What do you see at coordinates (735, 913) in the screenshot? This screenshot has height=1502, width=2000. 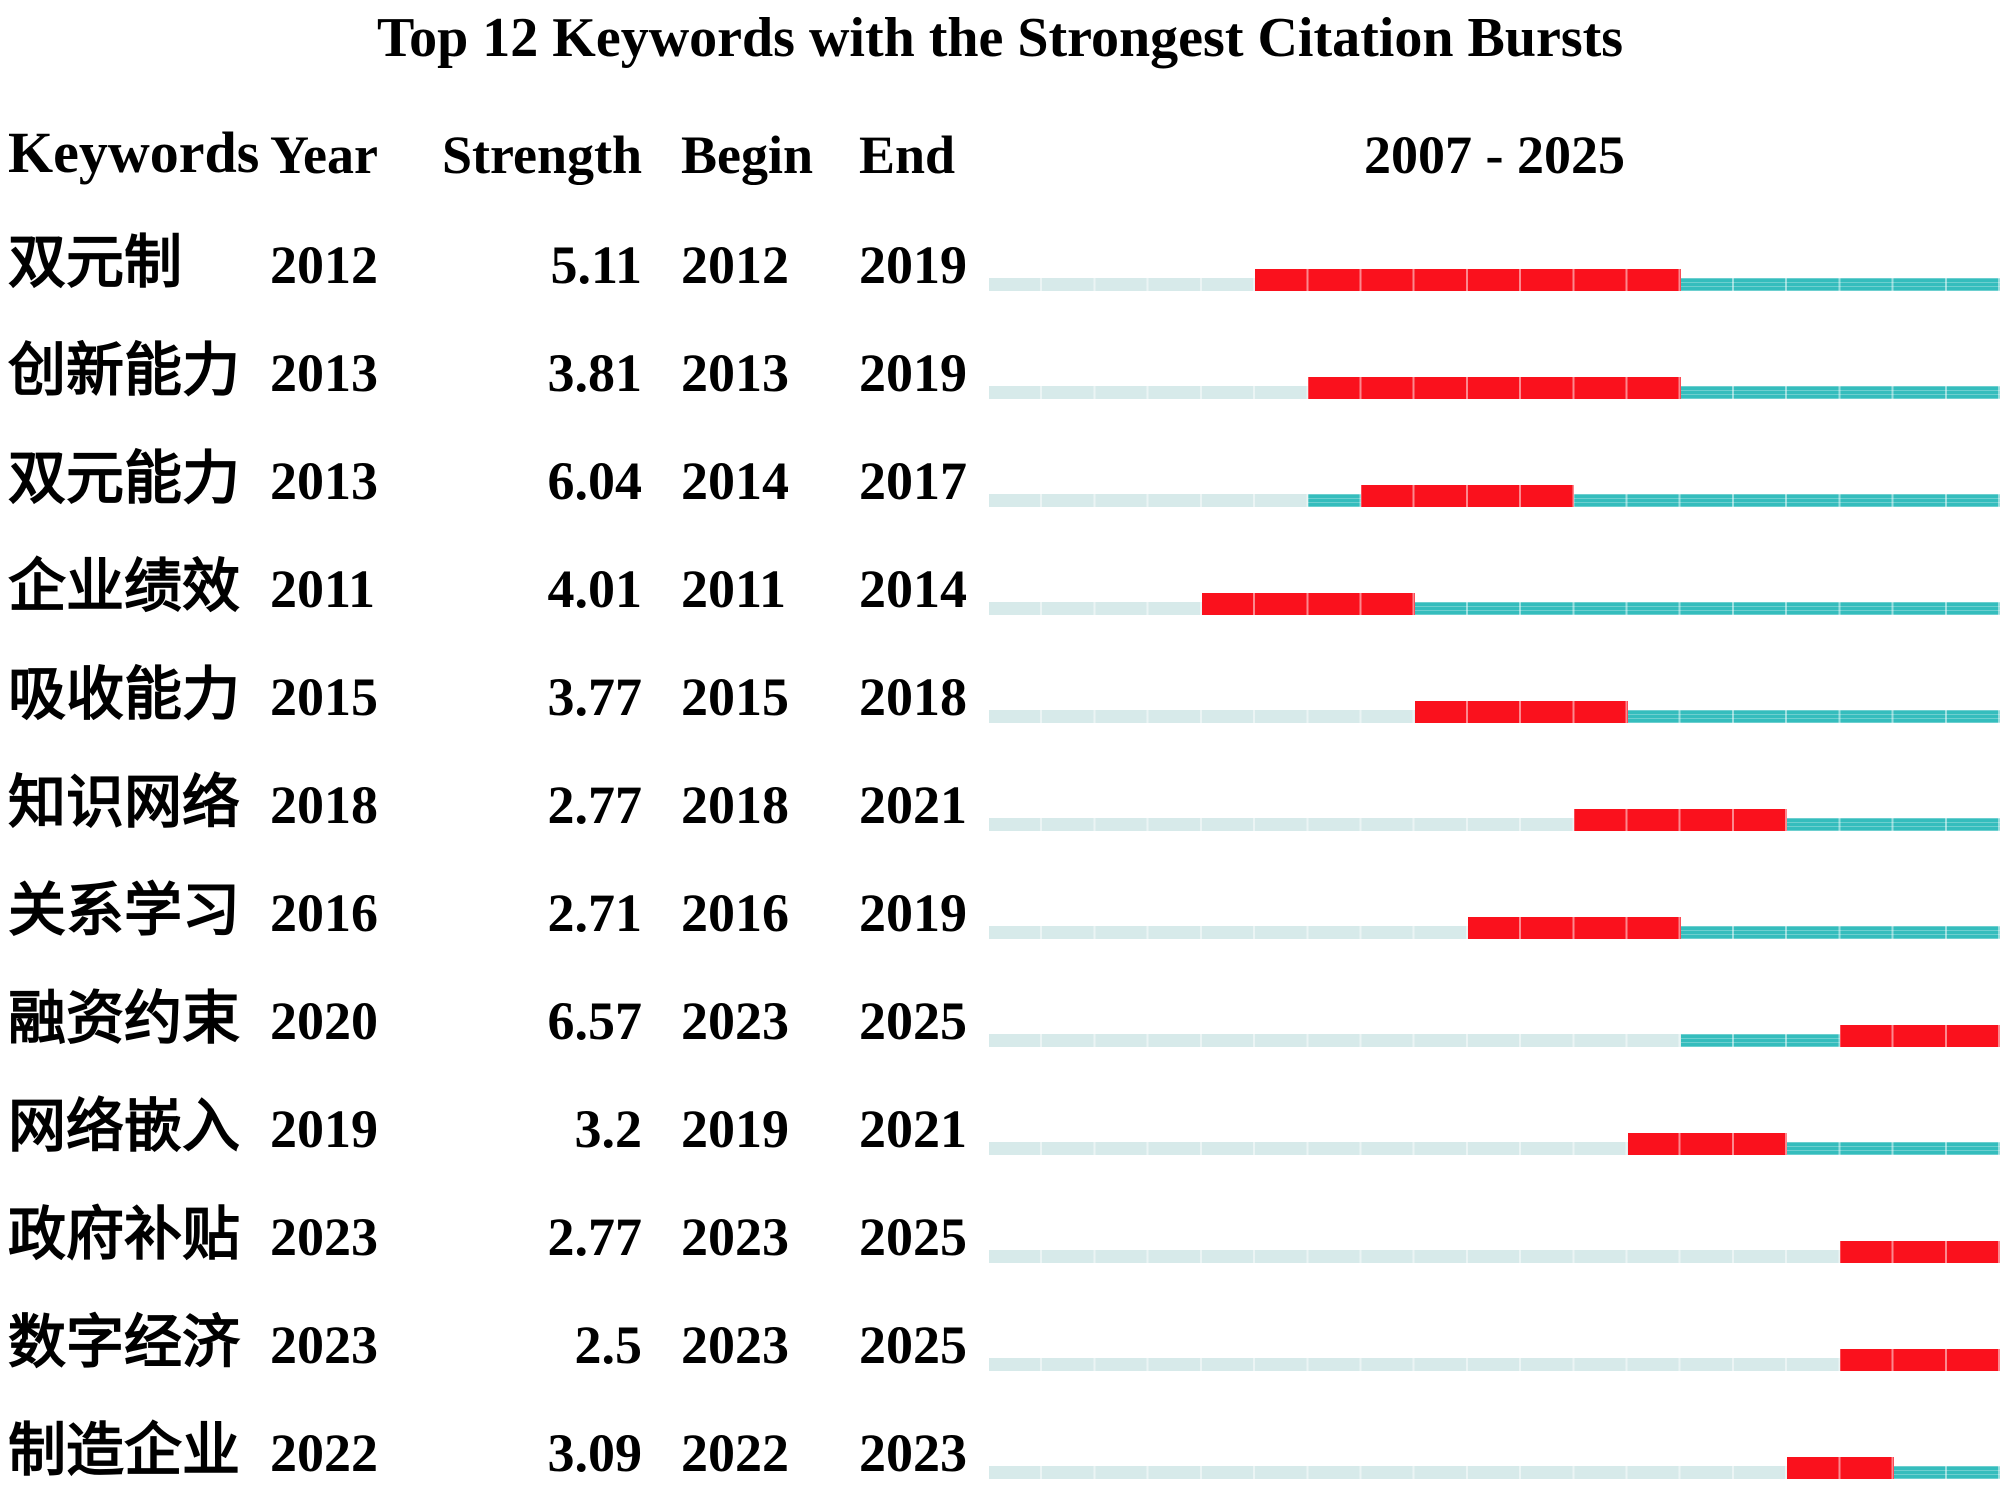 I see `begin-value: 2016` at bounding box center [735, 913].